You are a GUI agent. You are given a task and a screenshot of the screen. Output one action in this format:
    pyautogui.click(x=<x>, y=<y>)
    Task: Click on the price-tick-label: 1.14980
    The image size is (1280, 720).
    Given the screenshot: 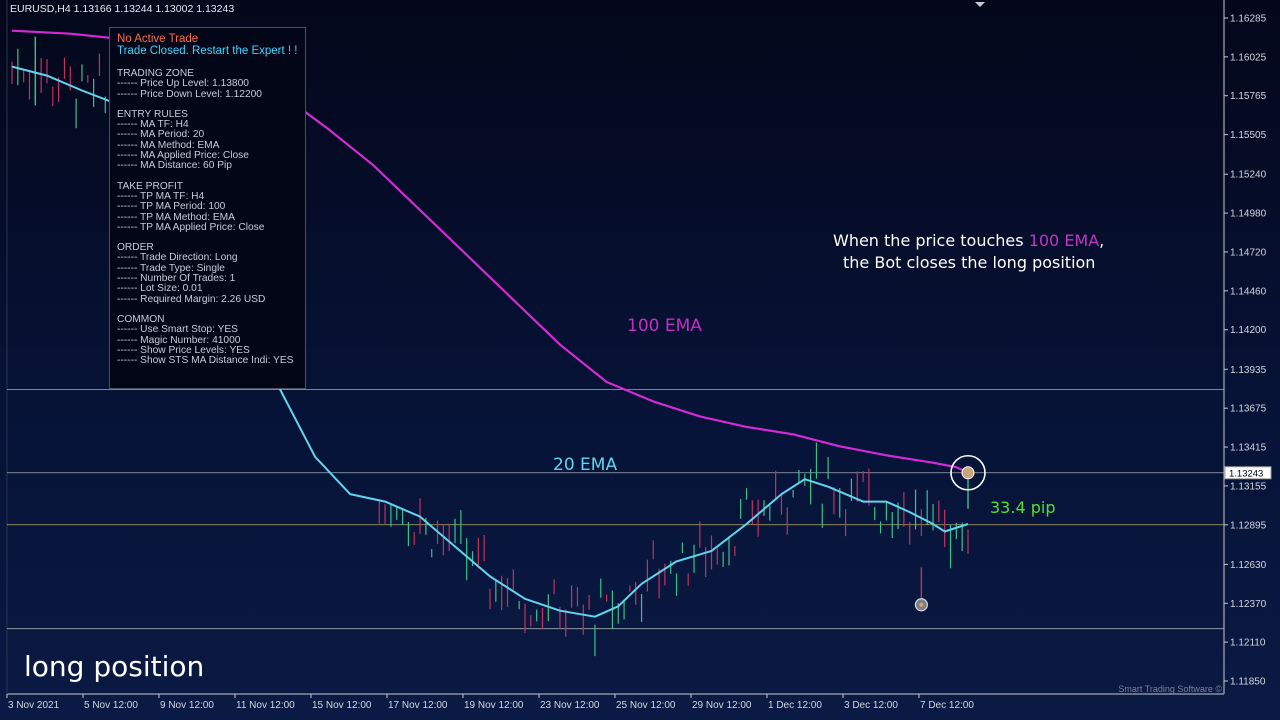 What is the action you would take?
    pyautogui.click(x=1248, y=214)
    